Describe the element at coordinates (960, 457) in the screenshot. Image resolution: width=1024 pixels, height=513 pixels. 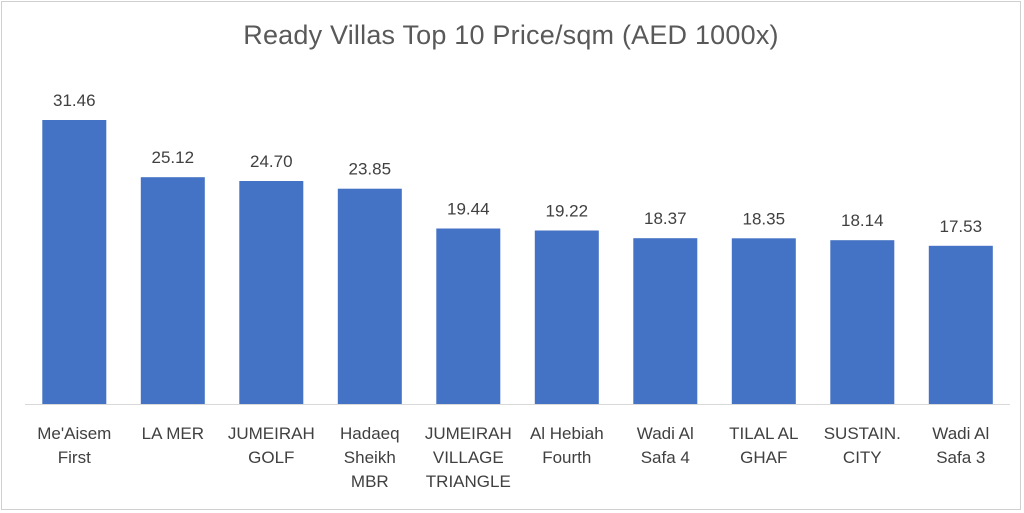
I see `category-label-line: Safa 3` at that location.